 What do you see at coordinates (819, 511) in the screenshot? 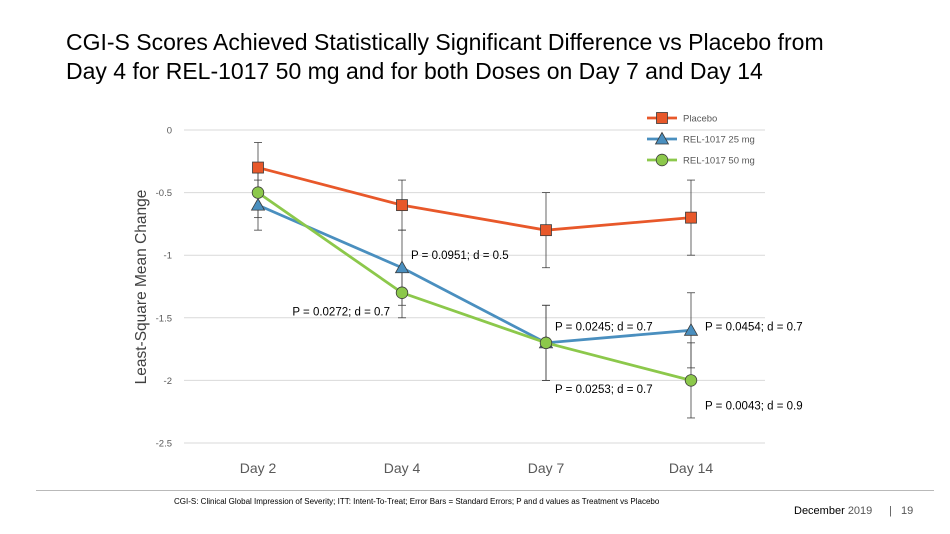
I see `date-month: December` at bounding box center [819, 511].